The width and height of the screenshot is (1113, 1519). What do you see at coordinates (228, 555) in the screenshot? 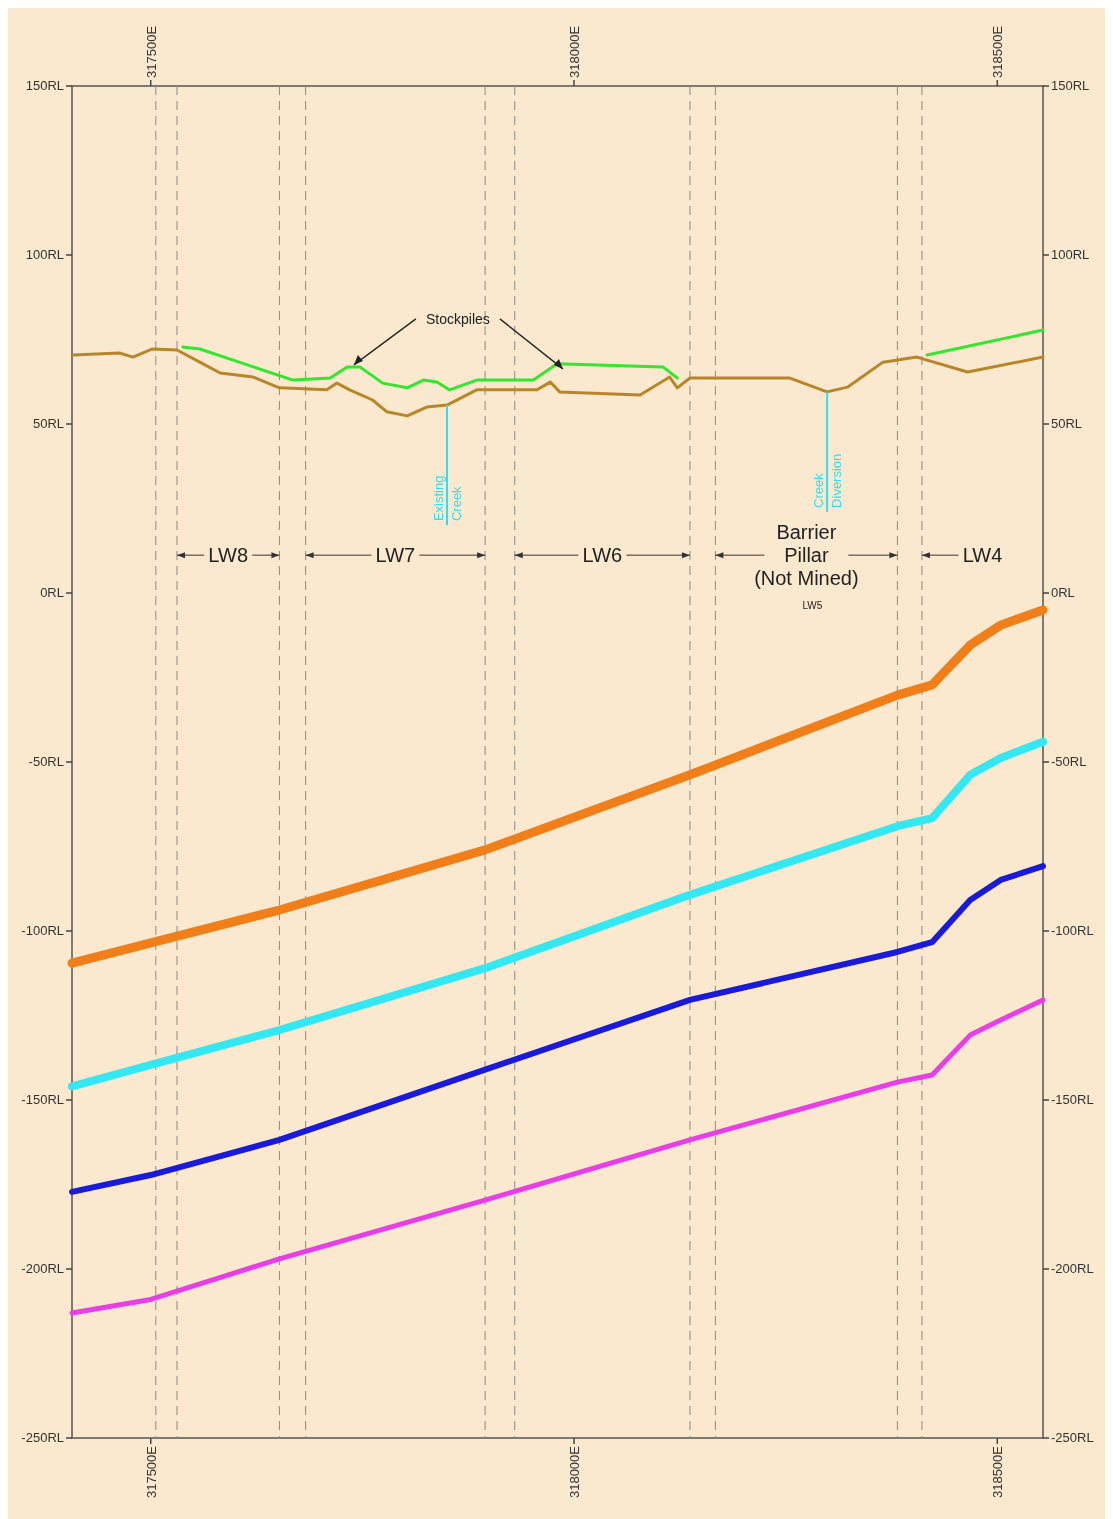
I see `annotation: LW8` at bounding box center [228, 555].